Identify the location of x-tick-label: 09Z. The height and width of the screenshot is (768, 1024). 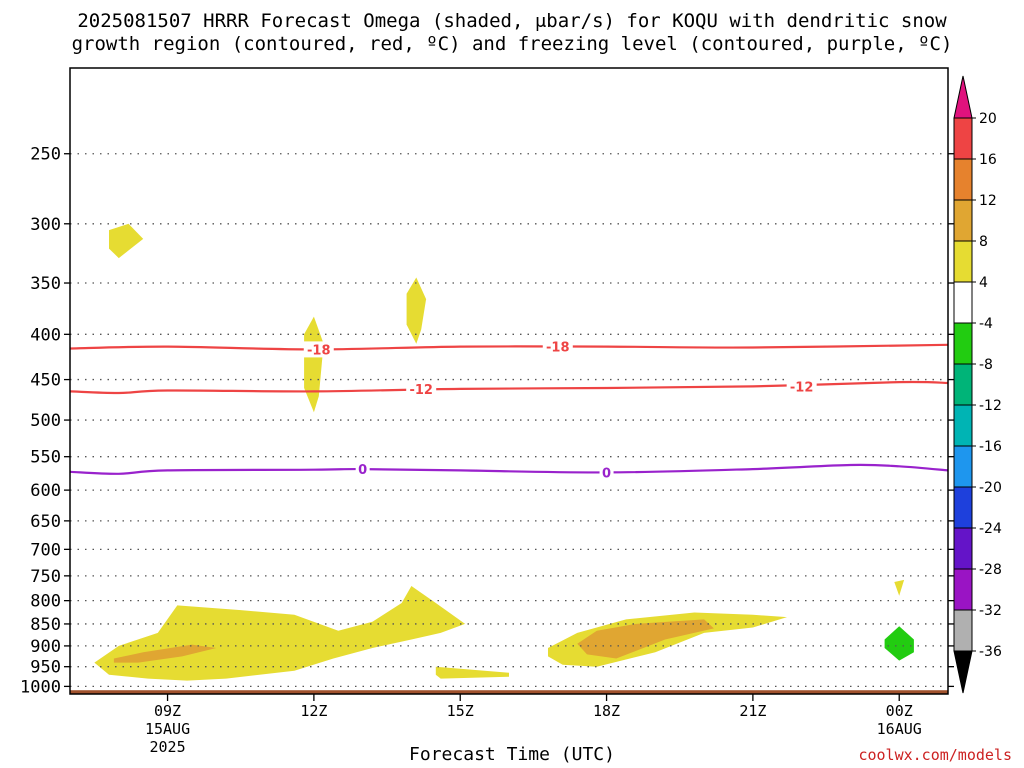
(167, 711).